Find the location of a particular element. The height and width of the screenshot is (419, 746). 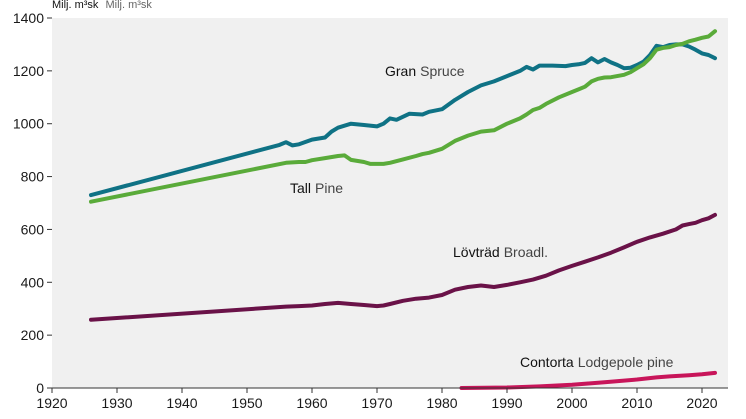

spruce-label: Gran Spruce is located at coordinates (425, 71).